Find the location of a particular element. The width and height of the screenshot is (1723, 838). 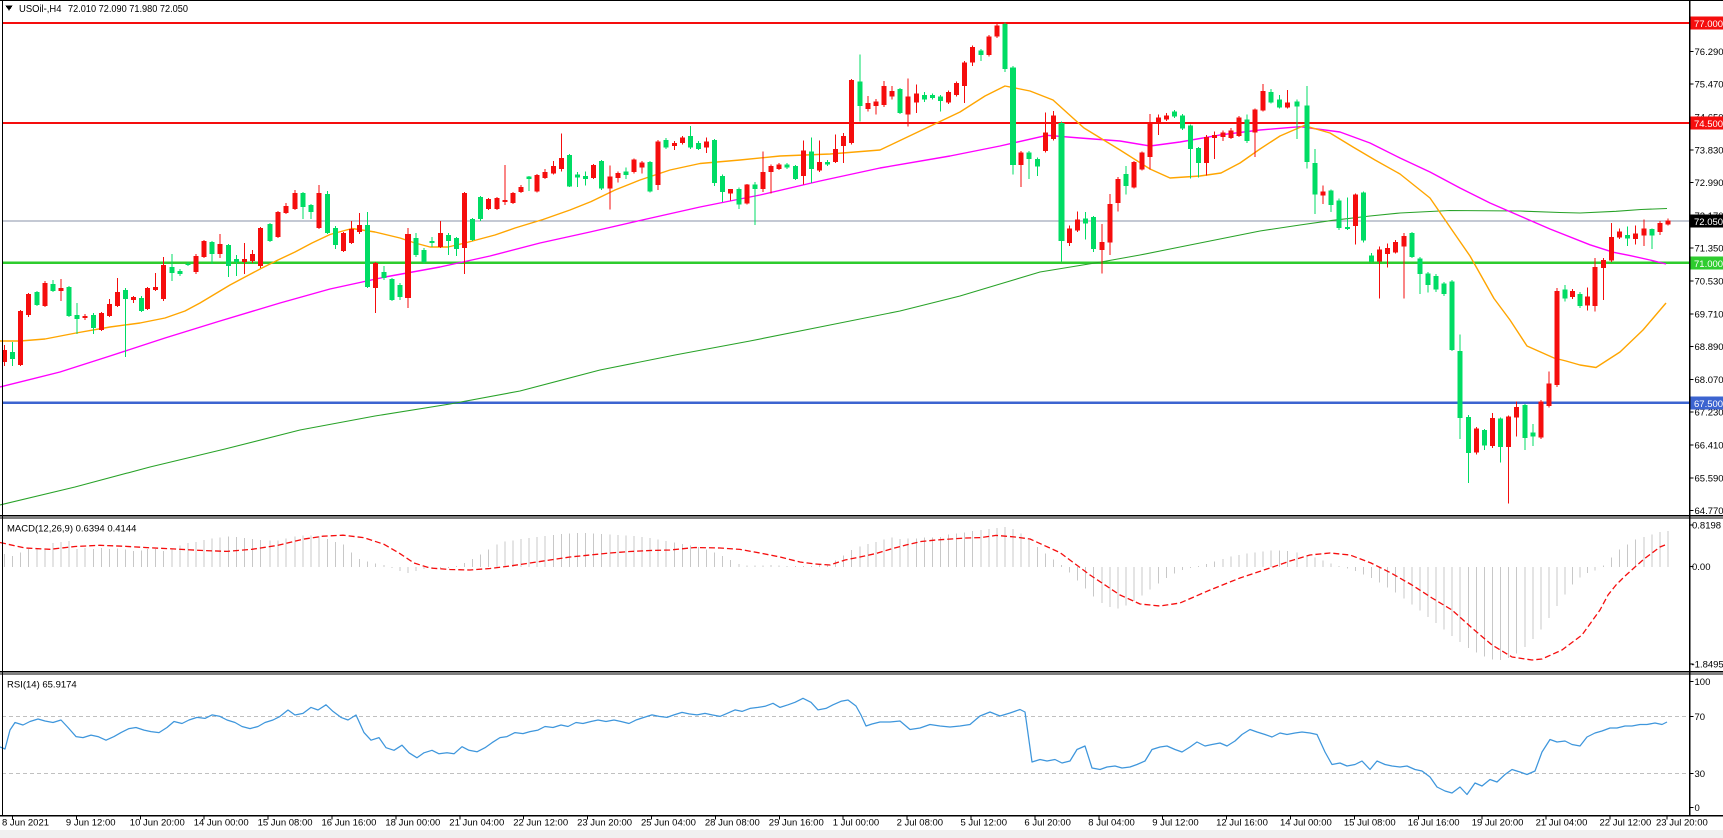

svg-text: 73.830 is located at coordinates (1709, 150).